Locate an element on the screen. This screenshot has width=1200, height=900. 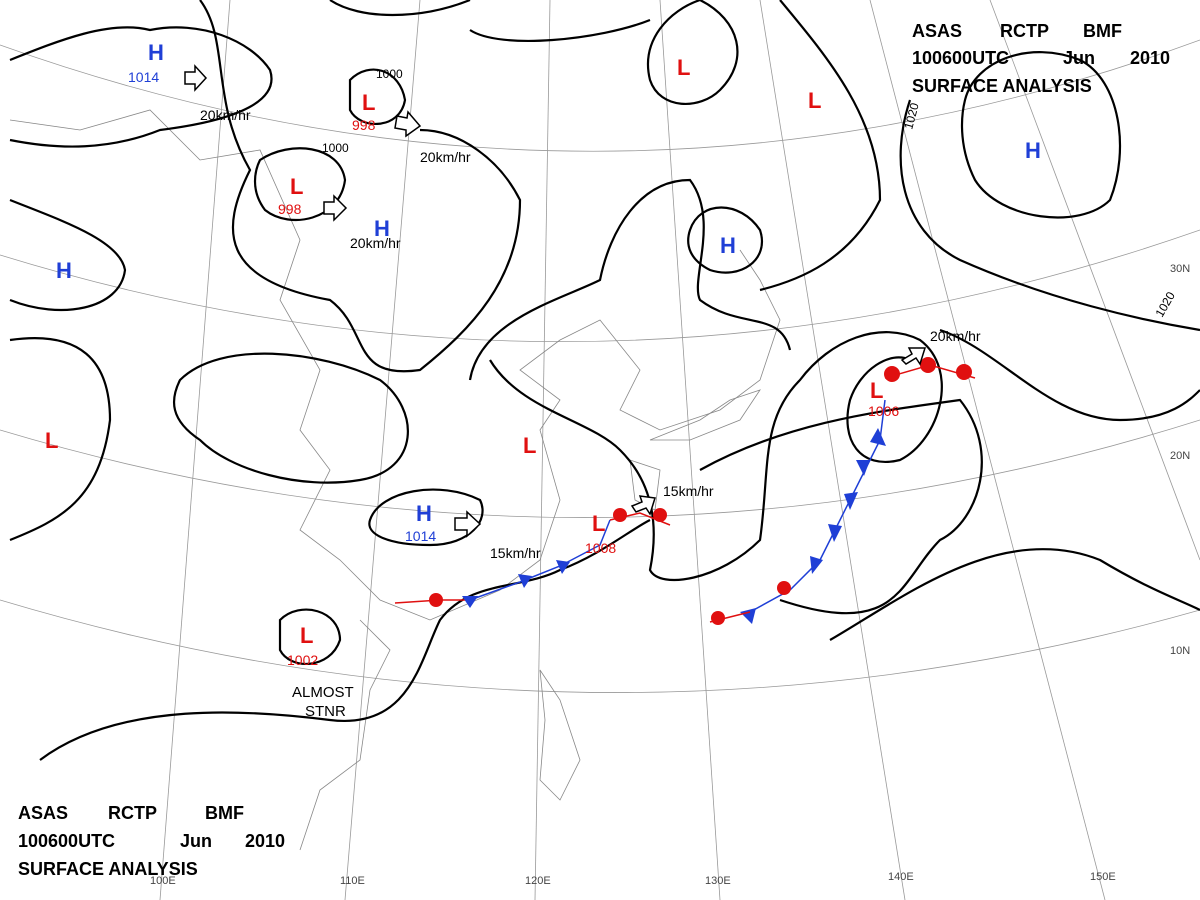
longitude-label: 130E is located at coordinates (718, 881).